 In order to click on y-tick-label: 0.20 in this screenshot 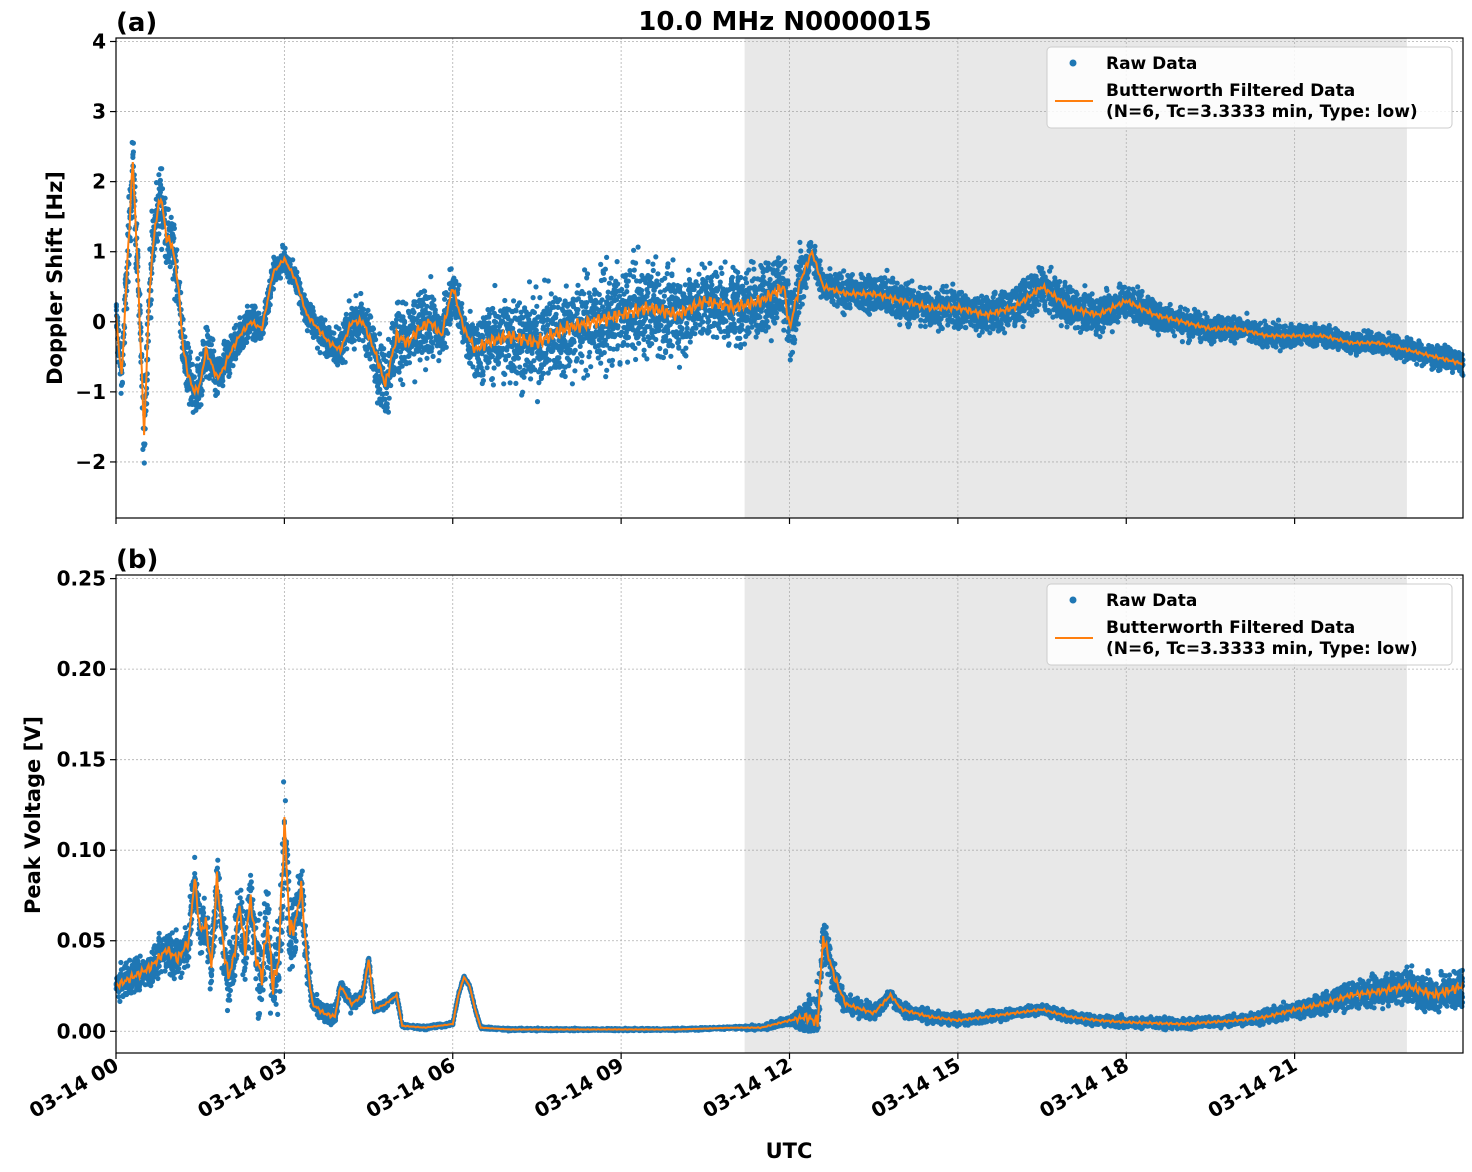, I will do `click(81, 669)`.